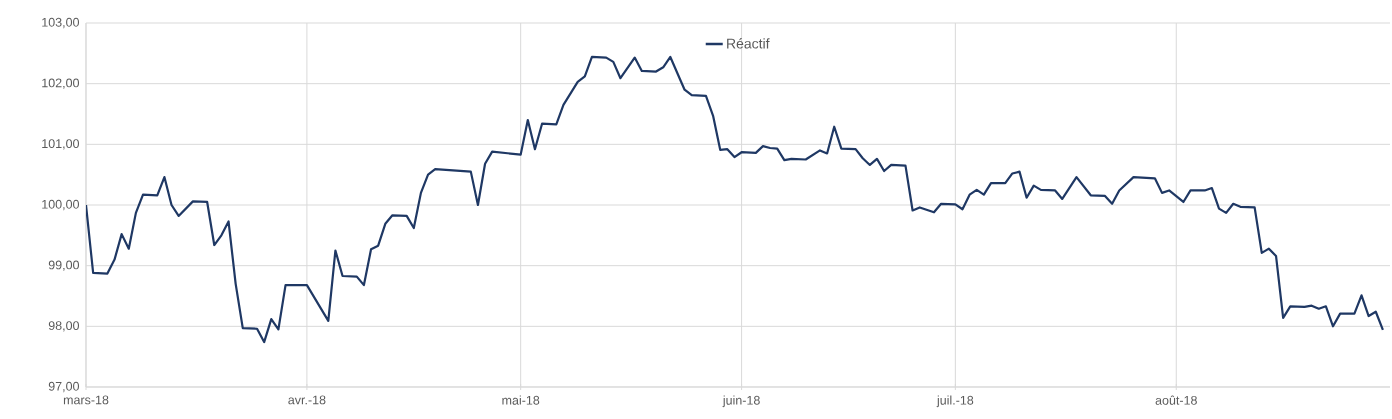 The height and width of the screenshot is (419, 1392). Describe the element at coordinates (61, 83) in the screenshot. I see `y-tick-label: 102,00` at that location.